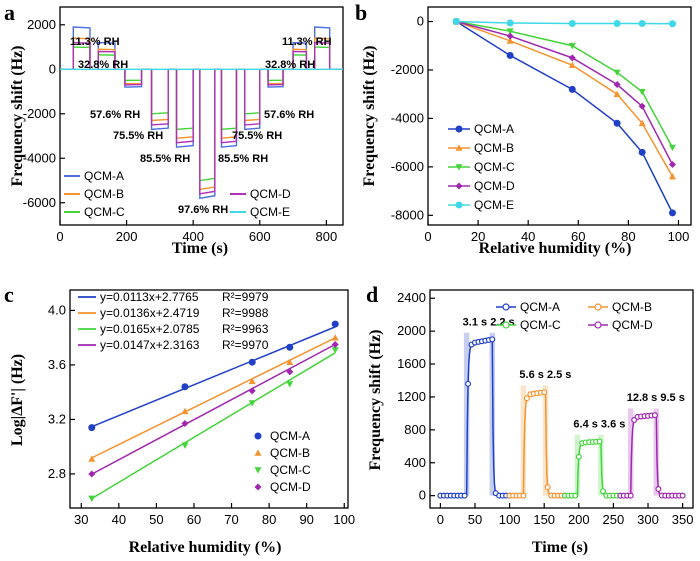  Describe the element at coordinates (306, 519) in the screenshot. I see `x-tick-label: 90` at that location.